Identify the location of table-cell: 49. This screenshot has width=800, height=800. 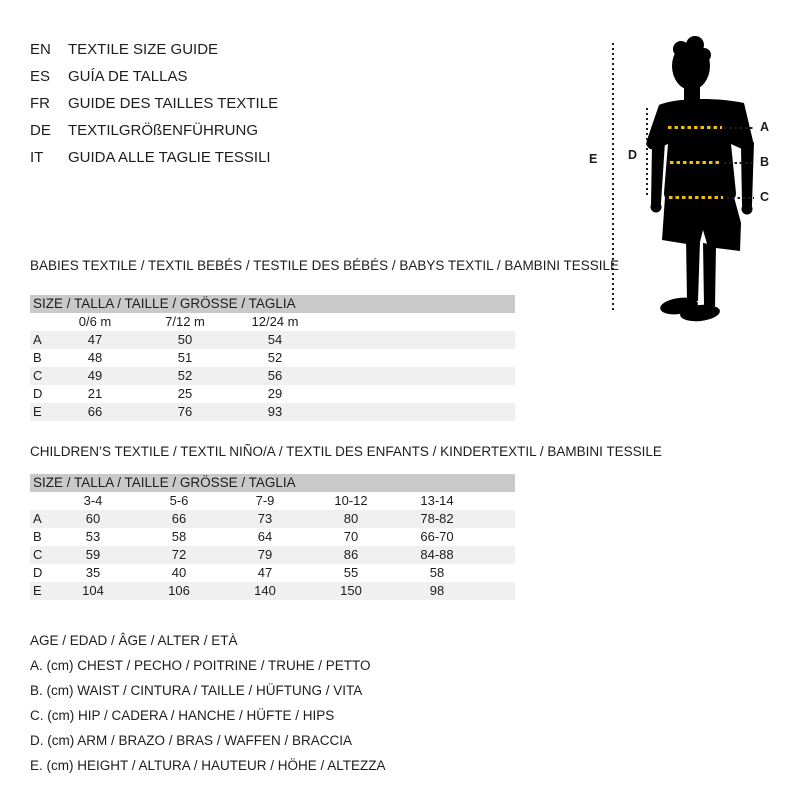
(95, 375).